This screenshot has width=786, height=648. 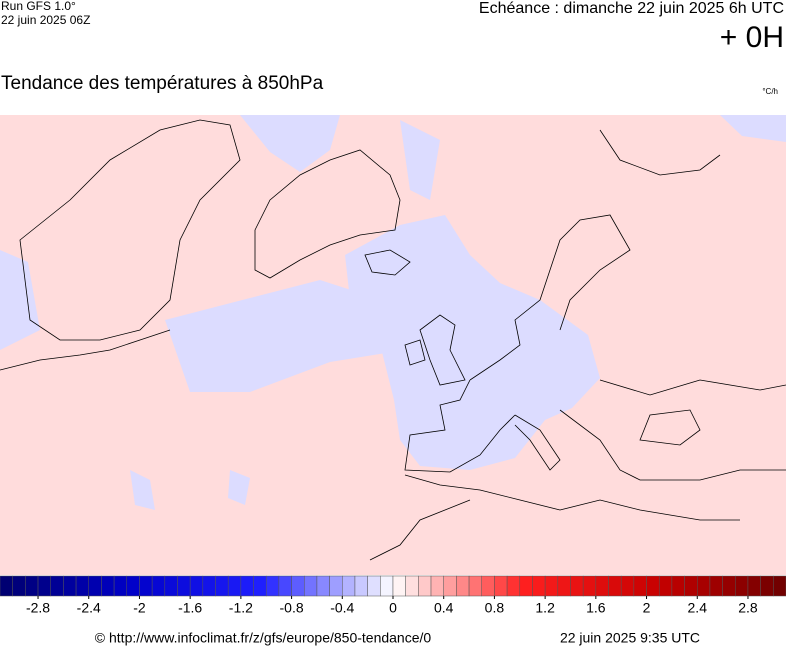 What do you see at coordinates (444, 608) in the screenshot?
I see `colorbar-tick-label: 0.4` at bounding box center [444, 608].